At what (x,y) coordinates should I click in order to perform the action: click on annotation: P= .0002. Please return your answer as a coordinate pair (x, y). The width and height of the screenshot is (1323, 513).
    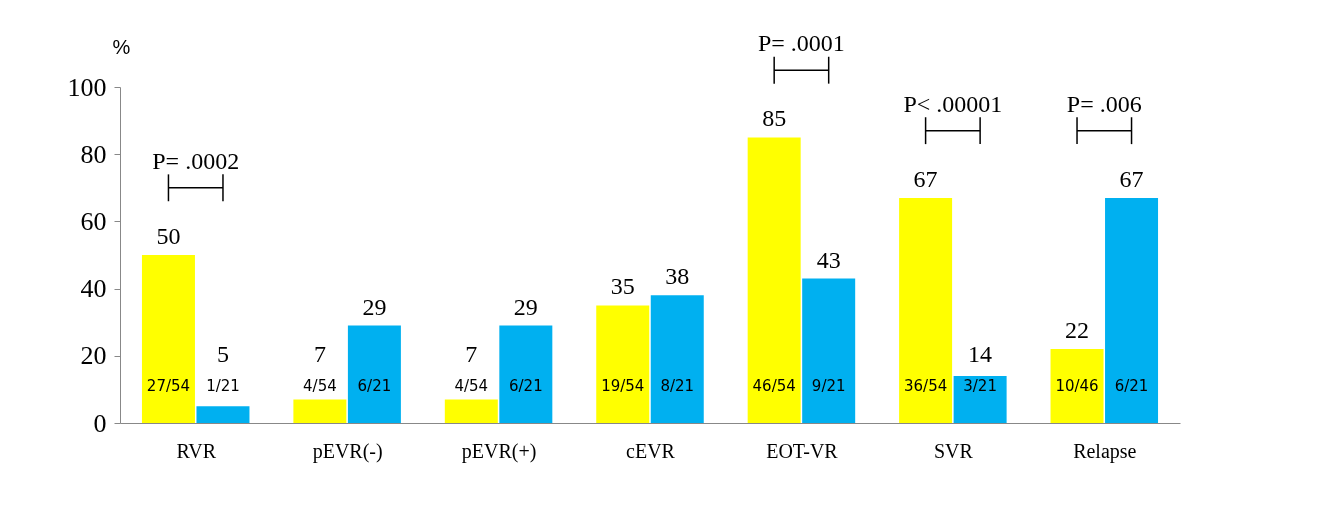
    Looking at the image, I should click on (196, 160).